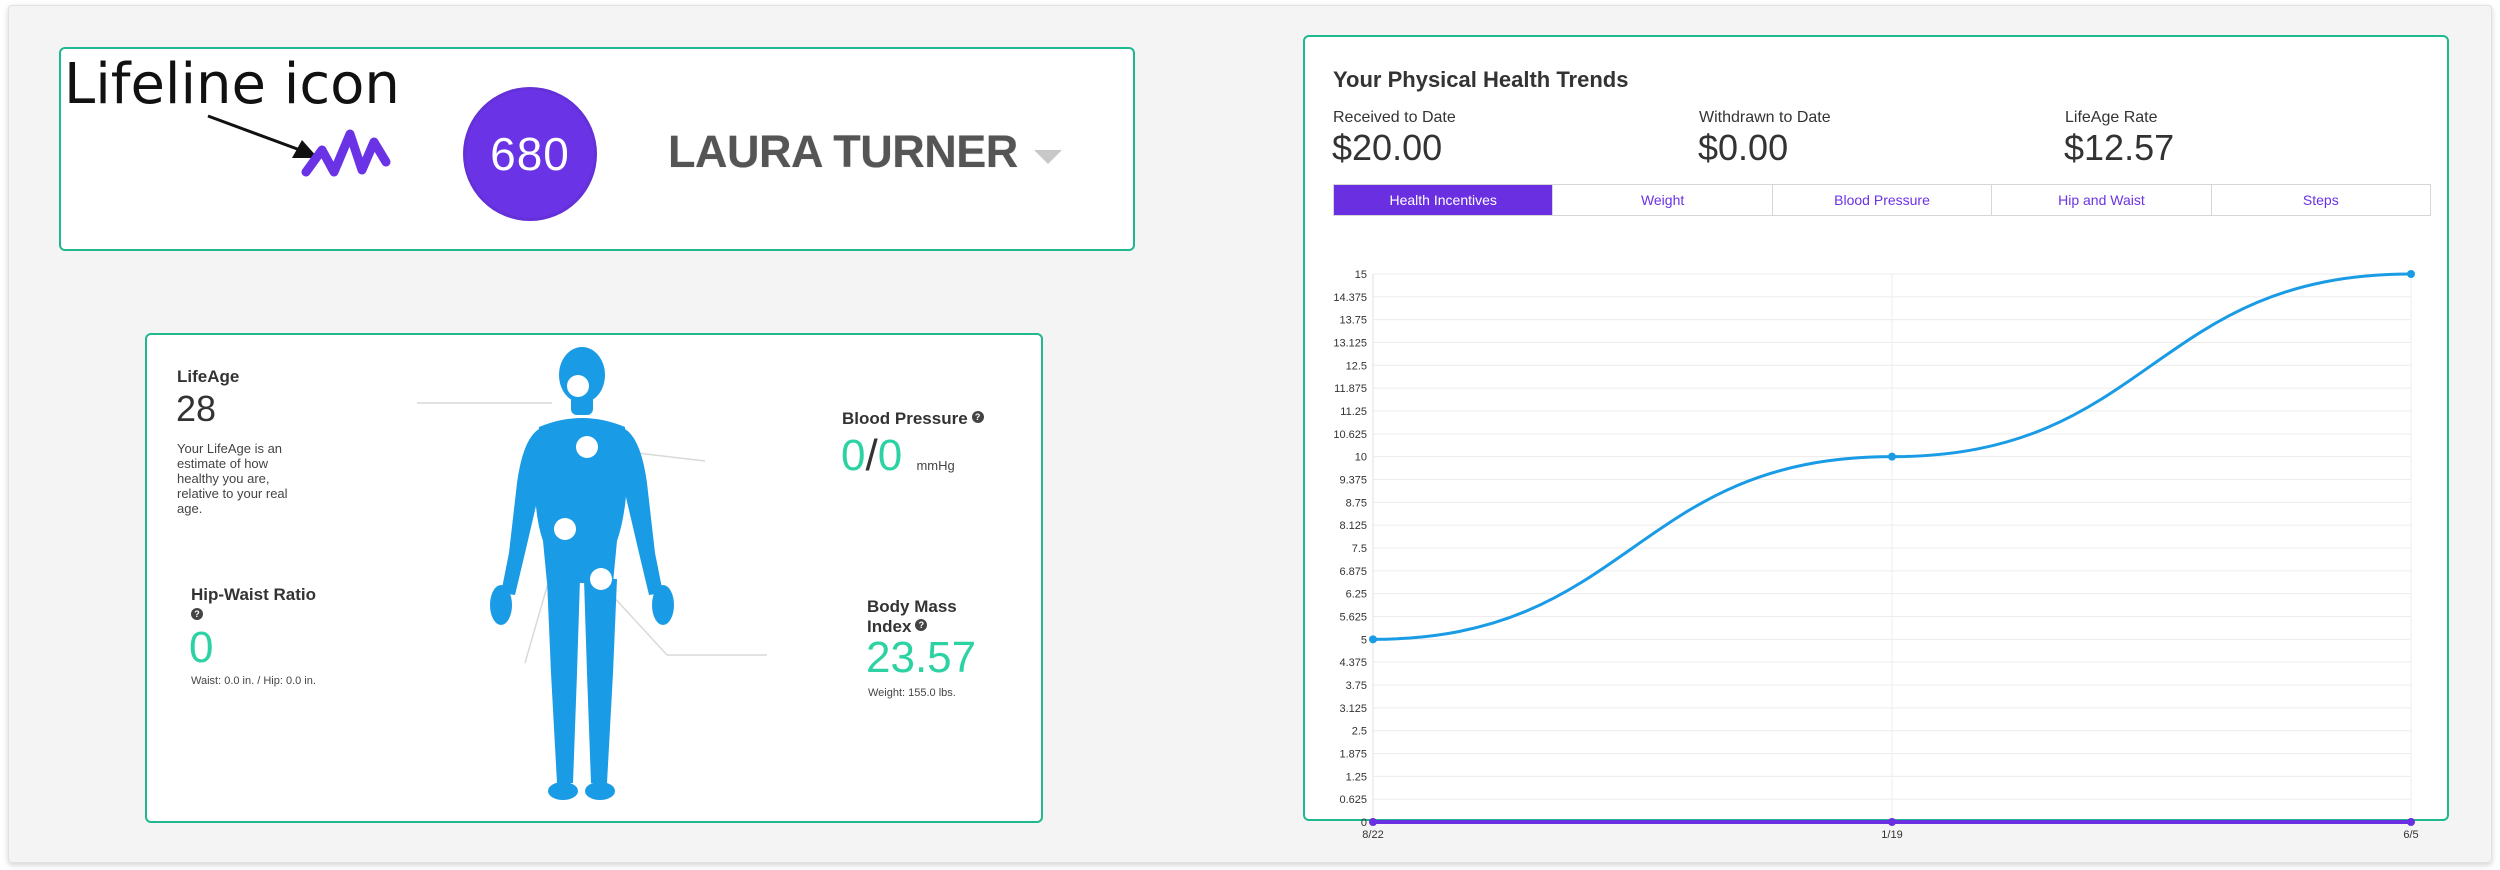 This screenshot has height=870, width=2500. I want to click on y-tick-label: 11.25, so click(1353, 412).